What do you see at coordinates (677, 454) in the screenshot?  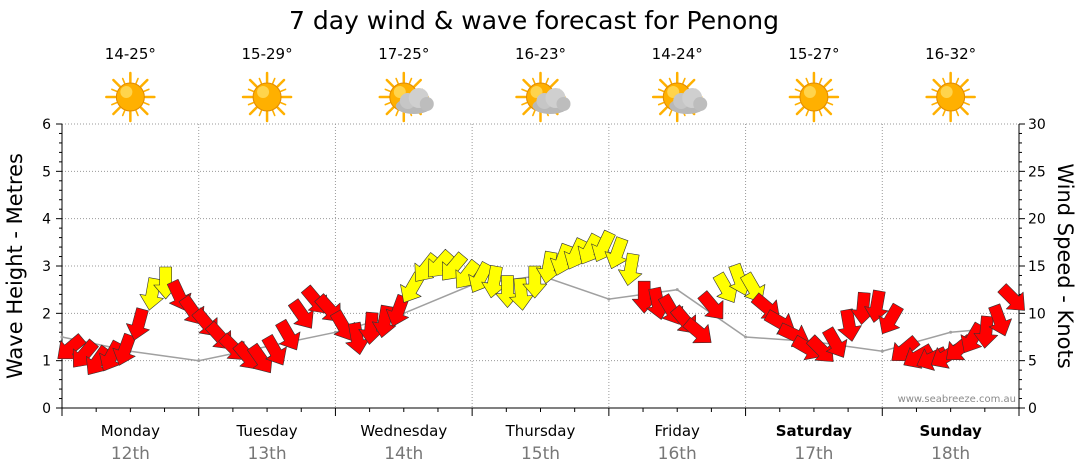 I see `day-date-label: 16th` at bounding box center [677, 454].